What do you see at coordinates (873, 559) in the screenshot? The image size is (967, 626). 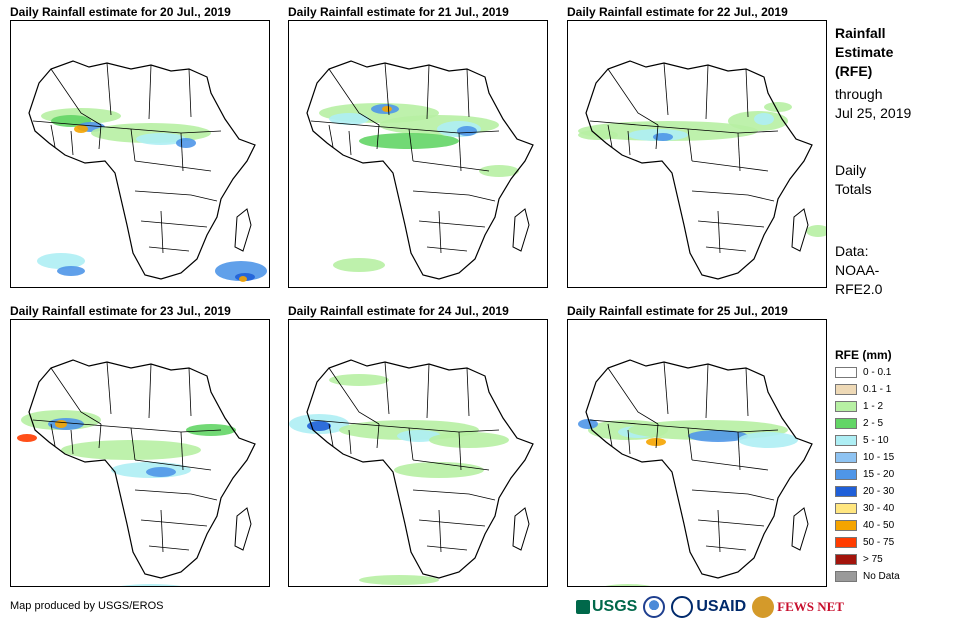 I see `legend-label: > 75` at bounding box center [873, 559].